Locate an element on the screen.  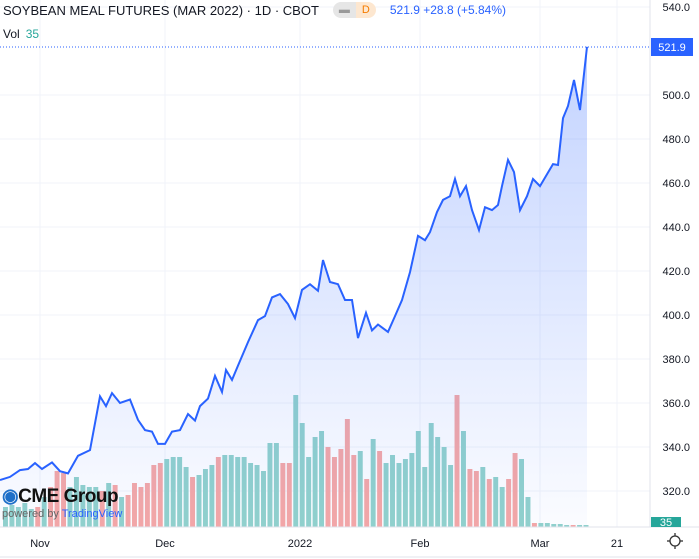
x-tick-label: 2022 is located at coordinates (300, 544).